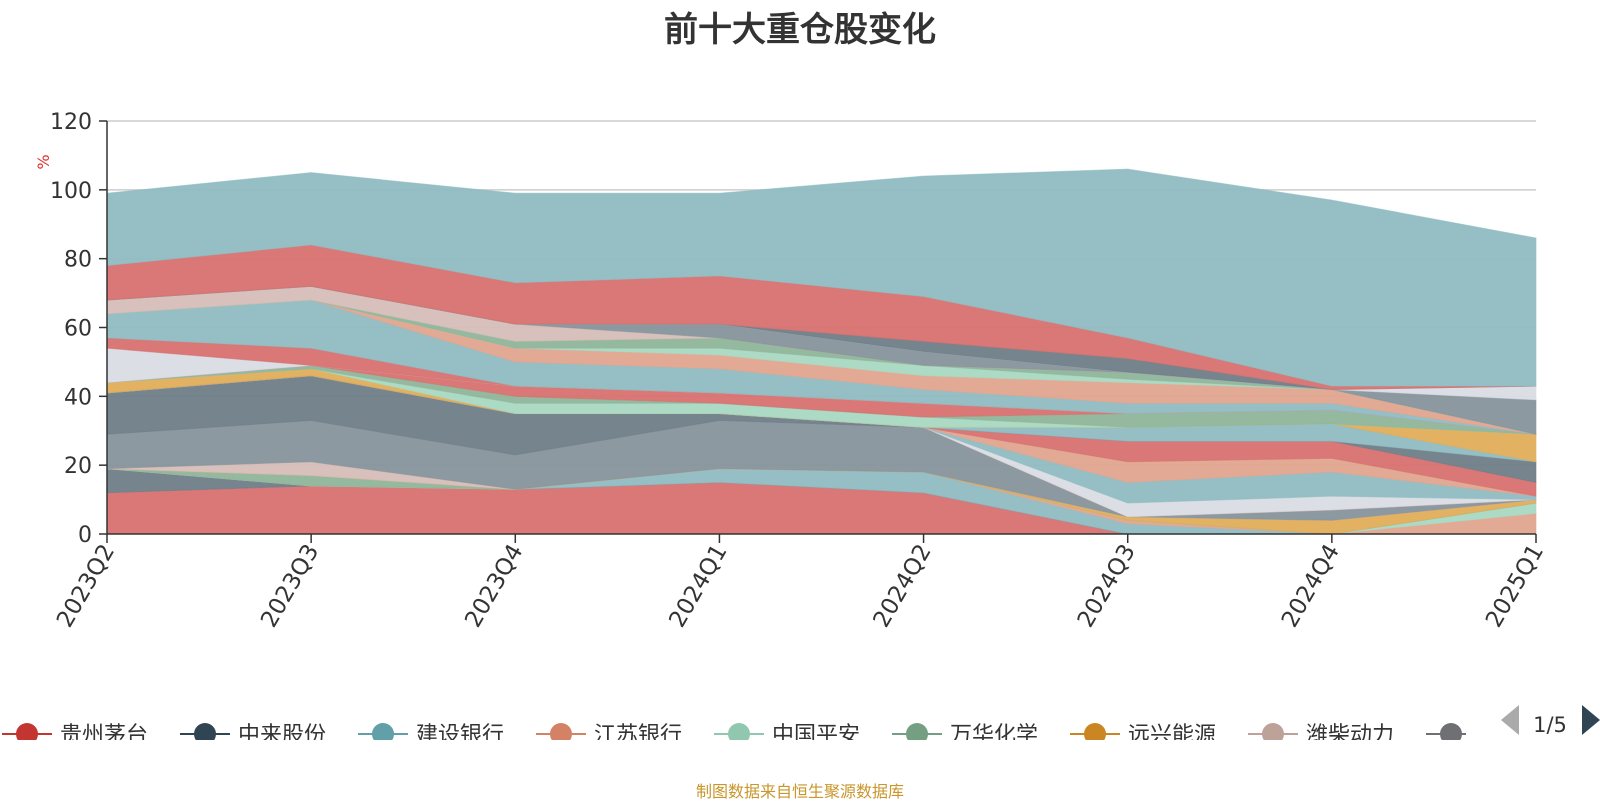 The width and height of the screenshot is (1600, 802). I want to click on legend-label: 江苏银行, so click(638, 735).